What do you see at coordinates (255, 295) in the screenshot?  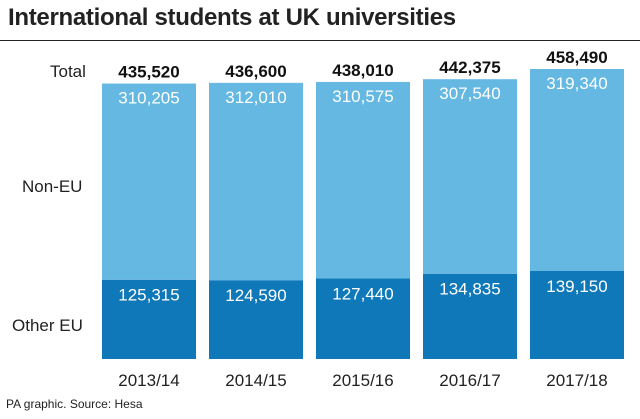 I see `value-label-other-eu: 124,590` at bounding box center [255, 295].